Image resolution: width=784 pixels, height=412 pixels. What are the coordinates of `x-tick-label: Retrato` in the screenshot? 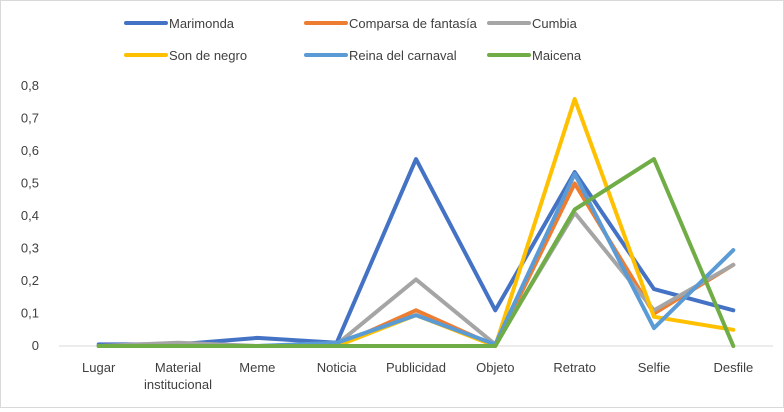 It's located at (574, 367).